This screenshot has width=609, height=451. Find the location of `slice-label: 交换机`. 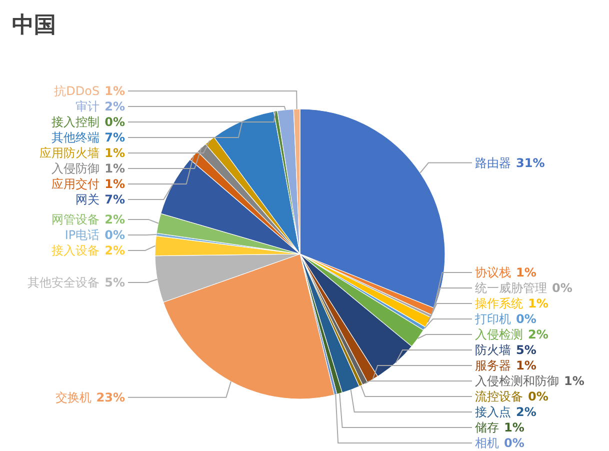

slice-label: 交换机 is located at coordinates (73, 397).